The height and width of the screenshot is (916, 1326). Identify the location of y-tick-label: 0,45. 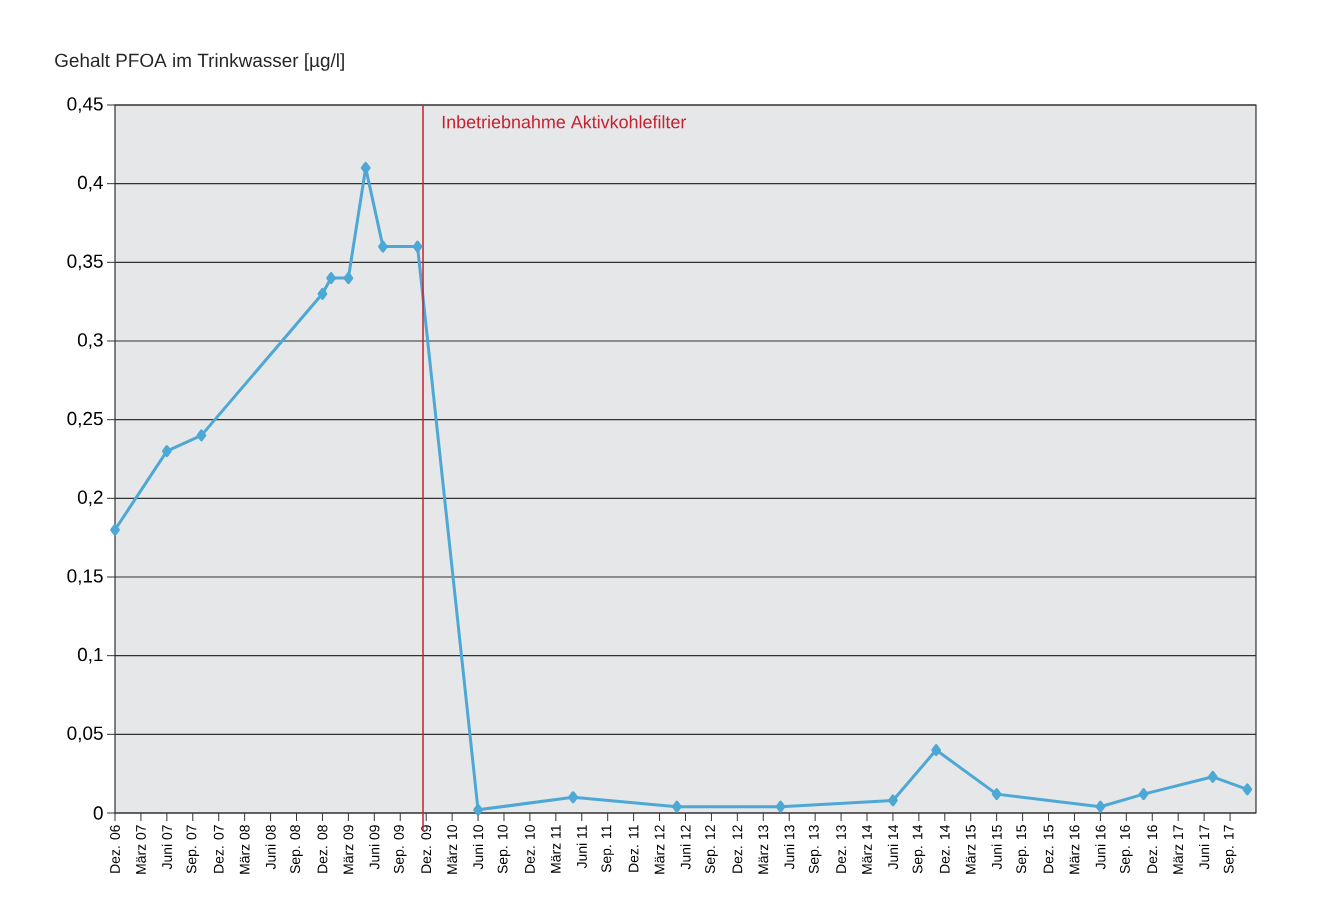
(85, 105).